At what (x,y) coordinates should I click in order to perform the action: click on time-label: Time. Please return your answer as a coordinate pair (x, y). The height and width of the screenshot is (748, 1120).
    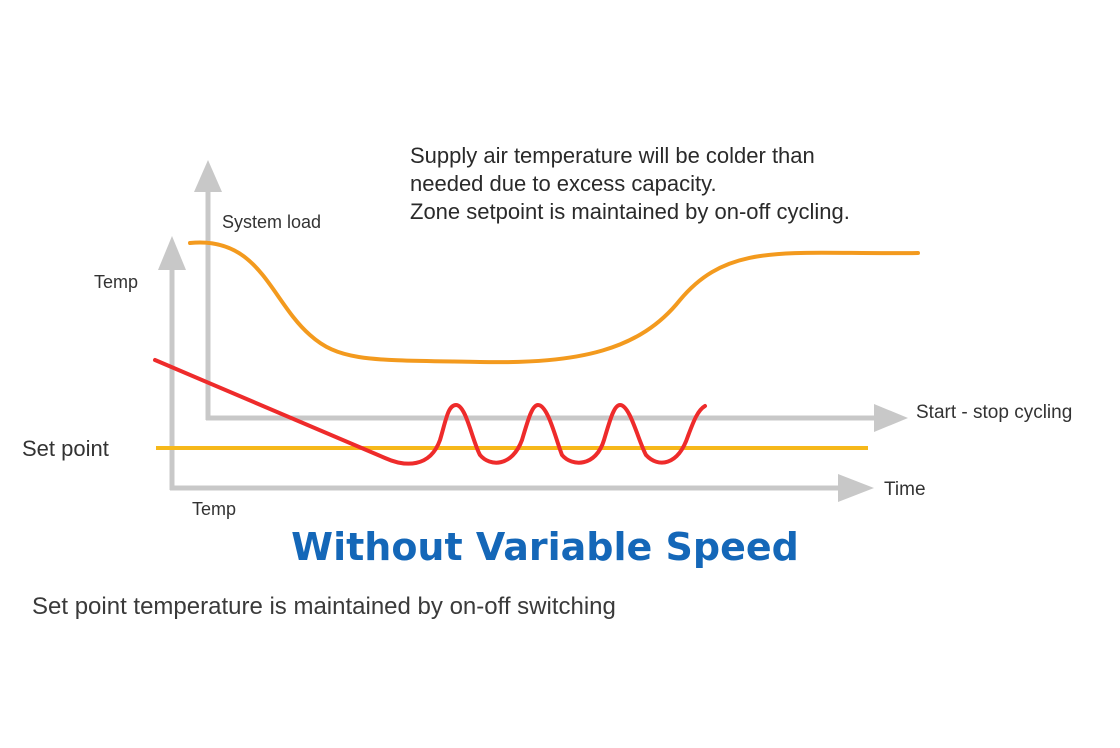
    Looking at the image, I should click on (905, 489).